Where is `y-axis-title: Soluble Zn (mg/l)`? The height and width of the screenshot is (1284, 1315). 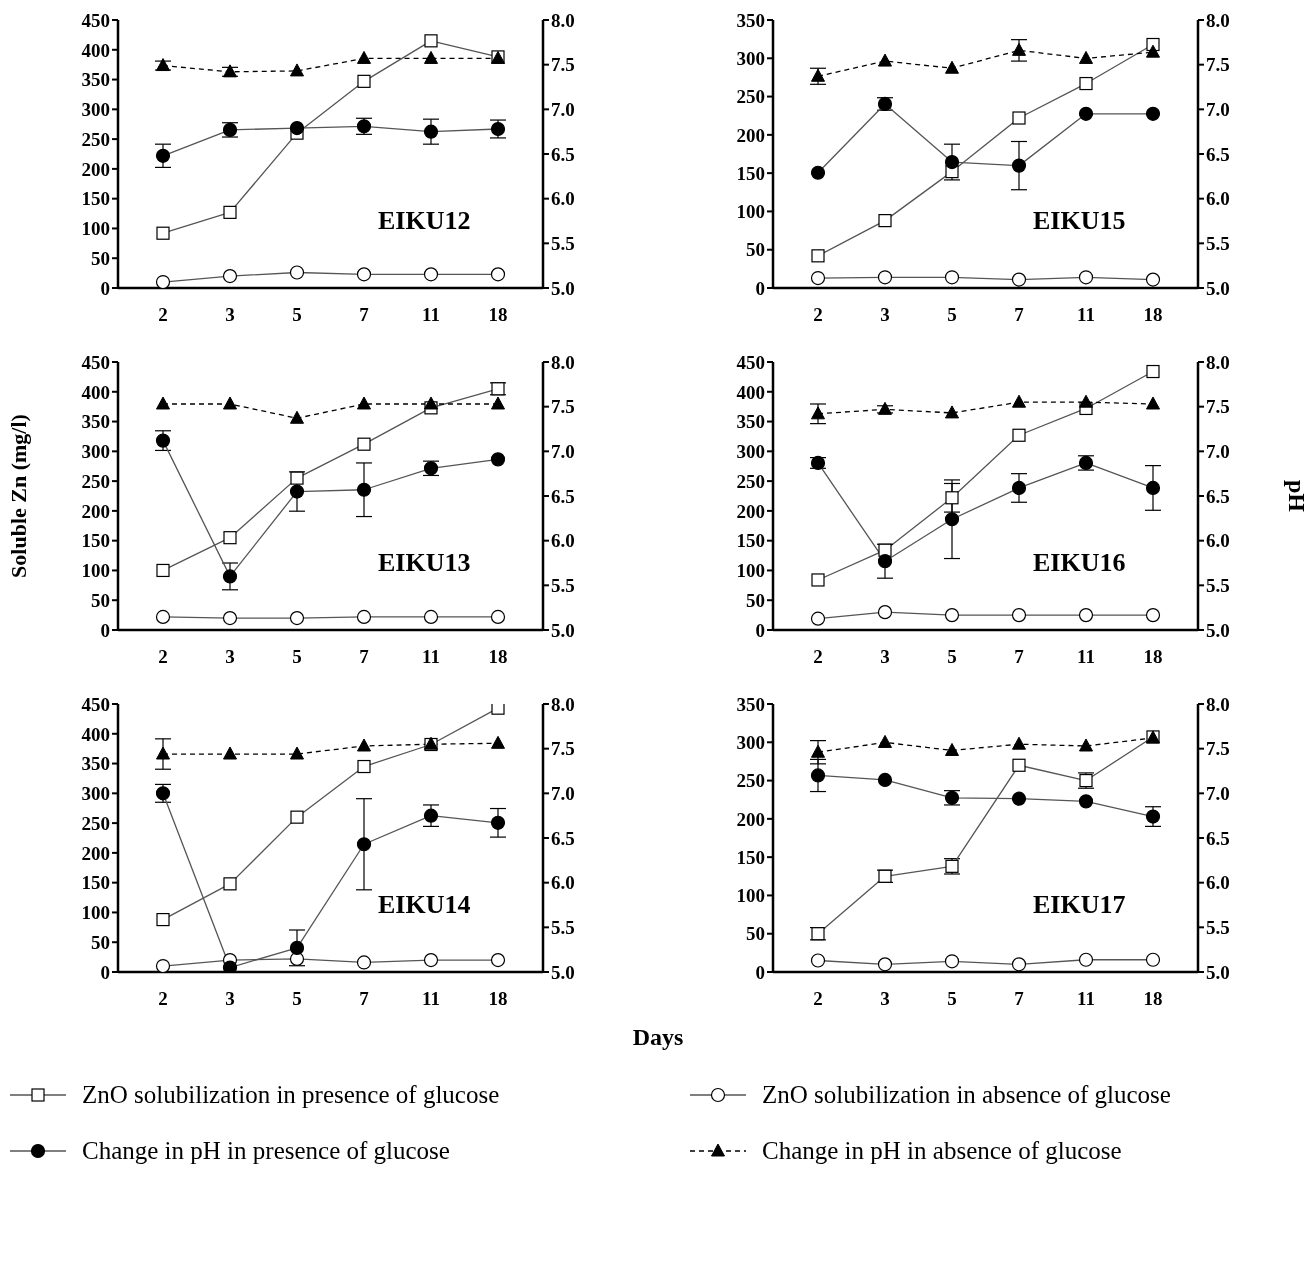 y-axis-title: Soluble Zn (mg/l) is located at coordinates (18, 496).